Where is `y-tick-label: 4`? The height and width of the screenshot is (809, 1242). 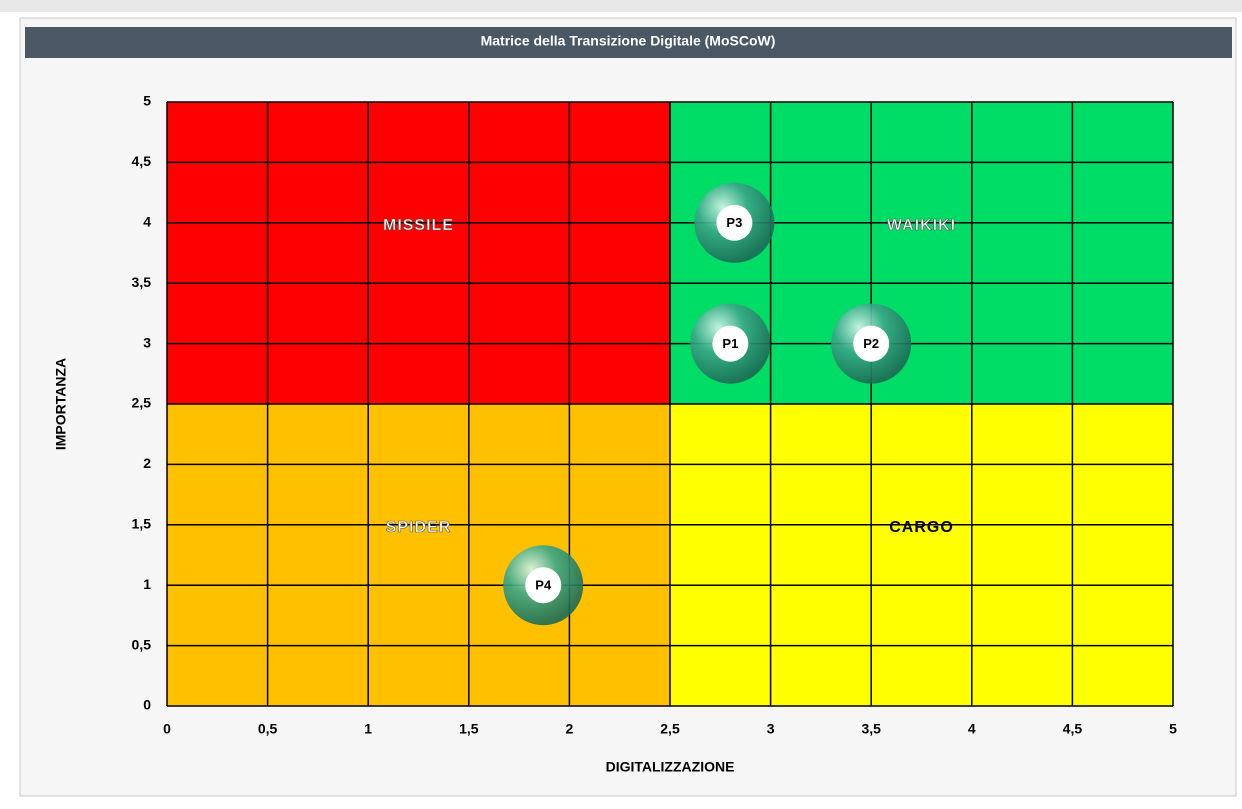
y-tick-label: 4 is located at coordinates (147, 222).